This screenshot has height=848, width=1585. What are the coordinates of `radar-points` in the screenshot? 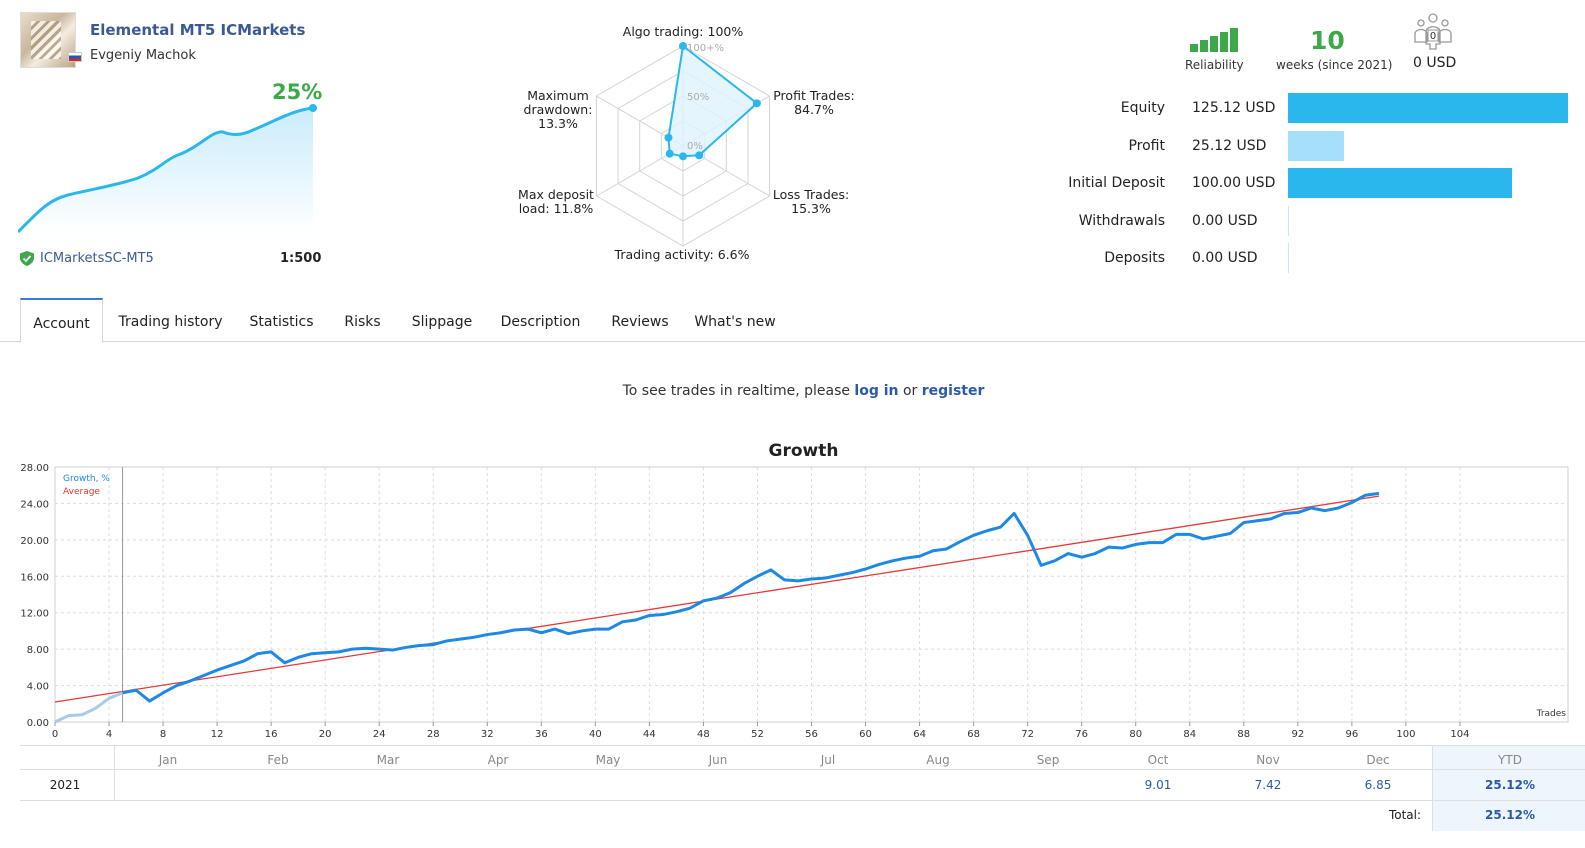 It's located at (712, 101).